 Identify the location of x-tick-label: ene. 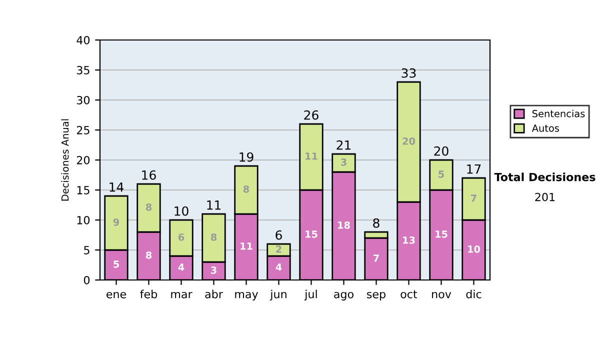
(116, 295).